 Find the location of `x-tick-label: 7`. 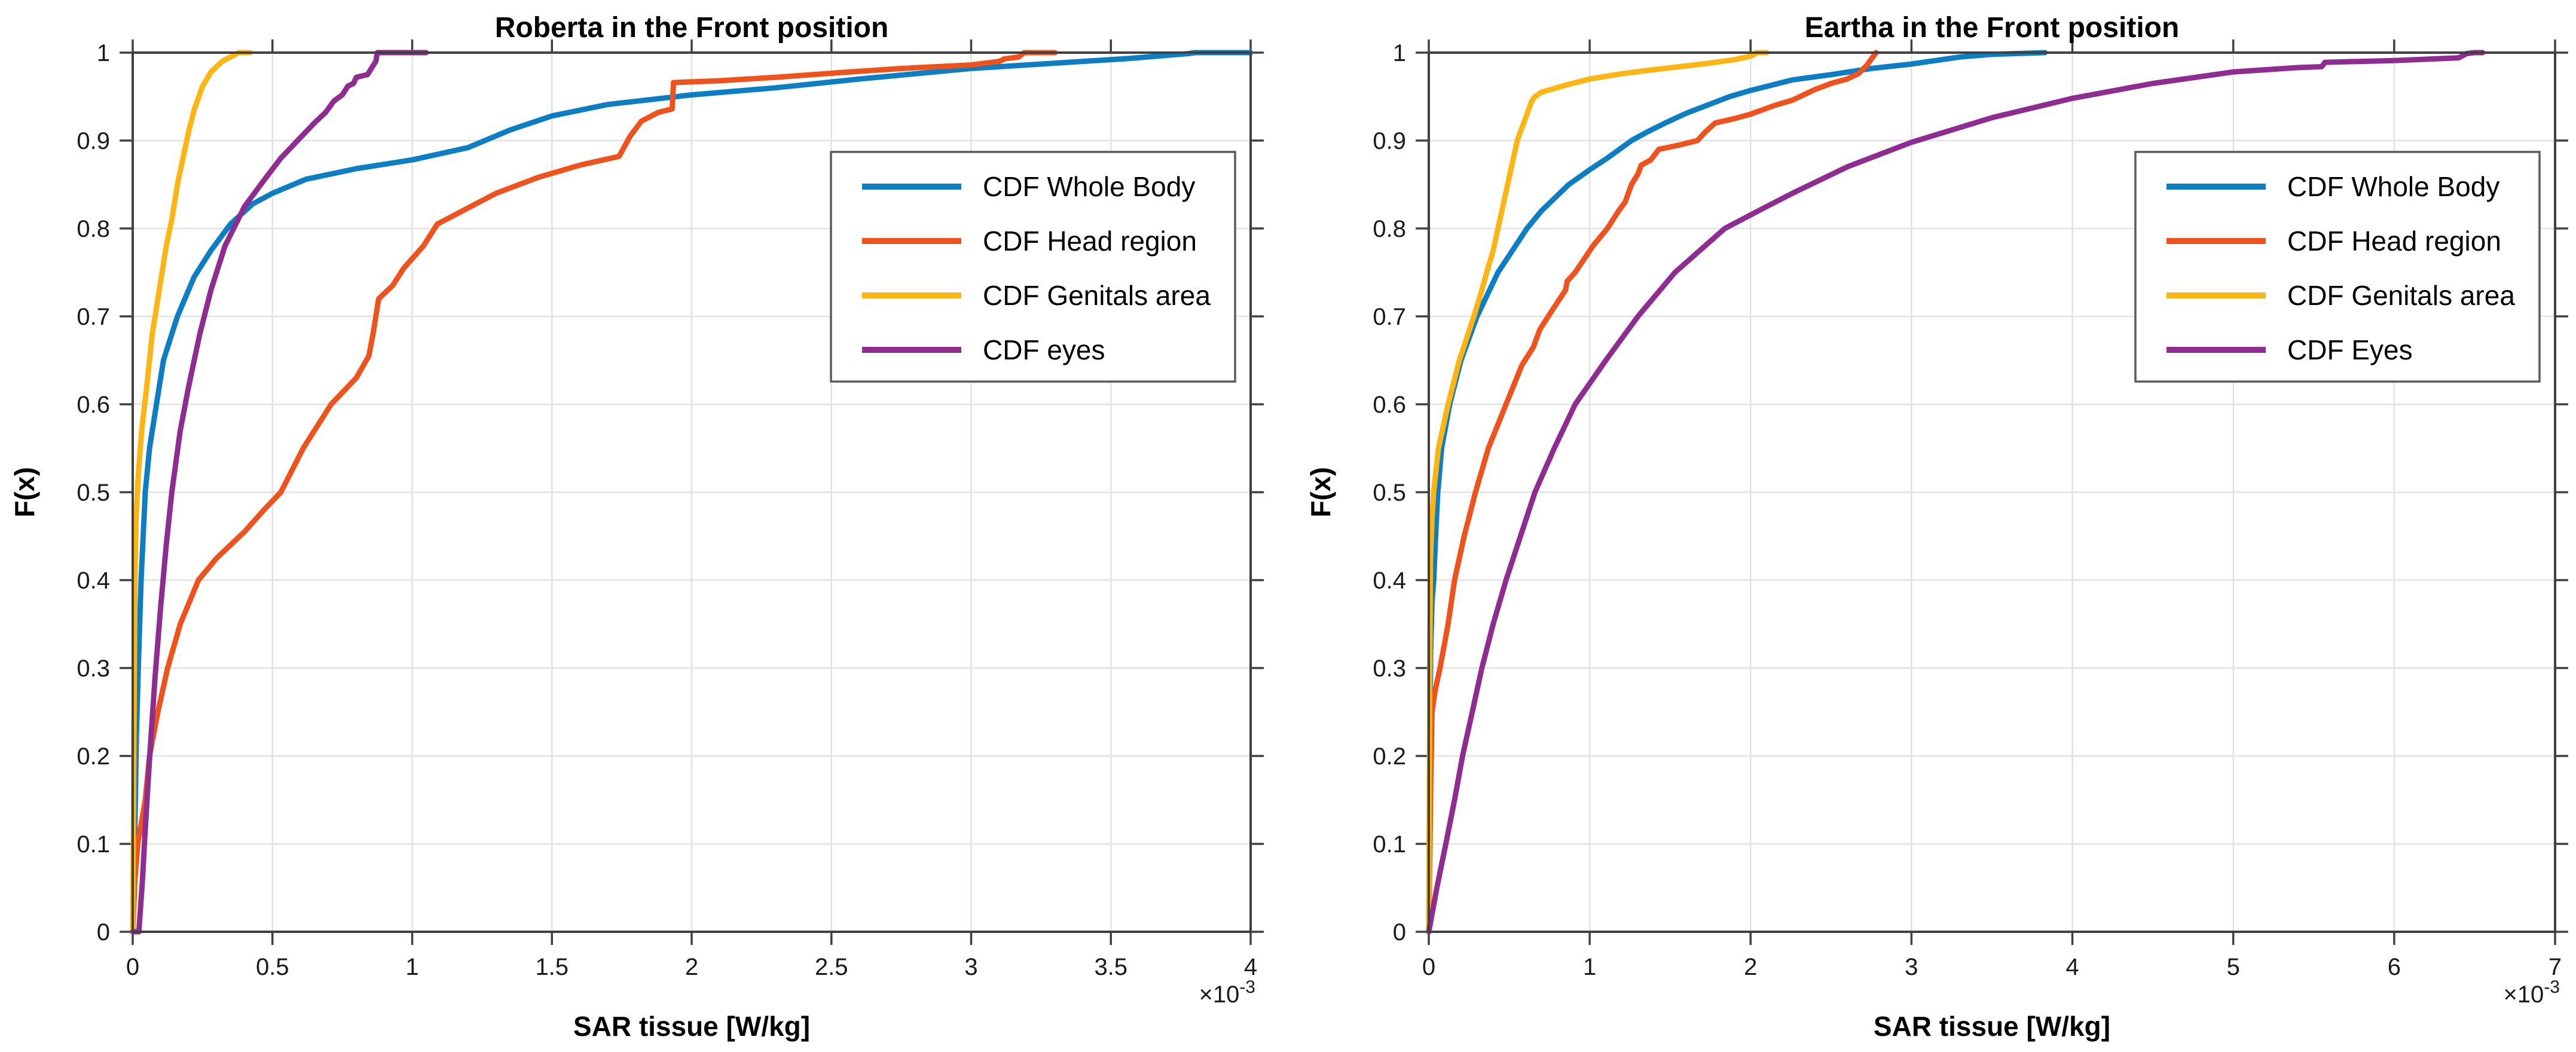

x-tick-label: 7 is located at coordinates (2556, 967).